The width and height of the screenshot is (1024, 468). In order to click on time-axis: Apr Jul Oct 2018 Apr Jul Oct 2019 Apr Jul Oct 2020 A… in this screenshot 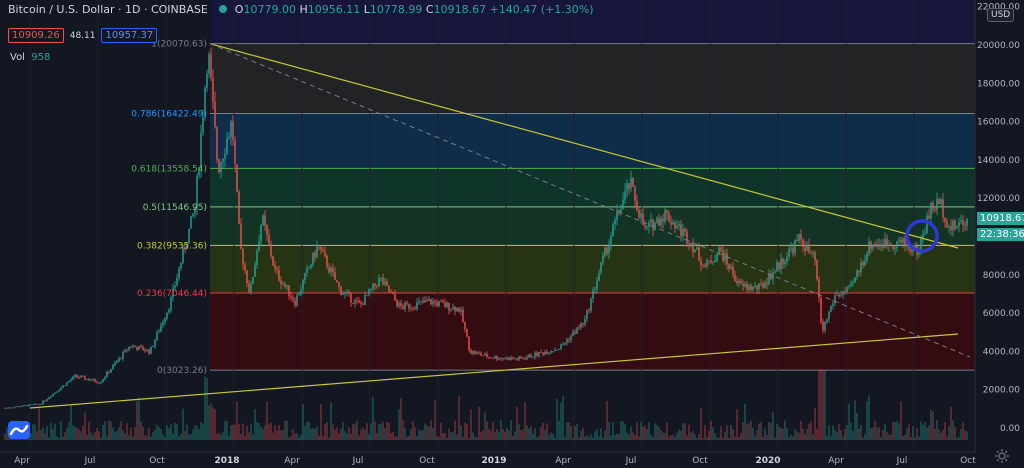, I will do `click(512, 459)`.